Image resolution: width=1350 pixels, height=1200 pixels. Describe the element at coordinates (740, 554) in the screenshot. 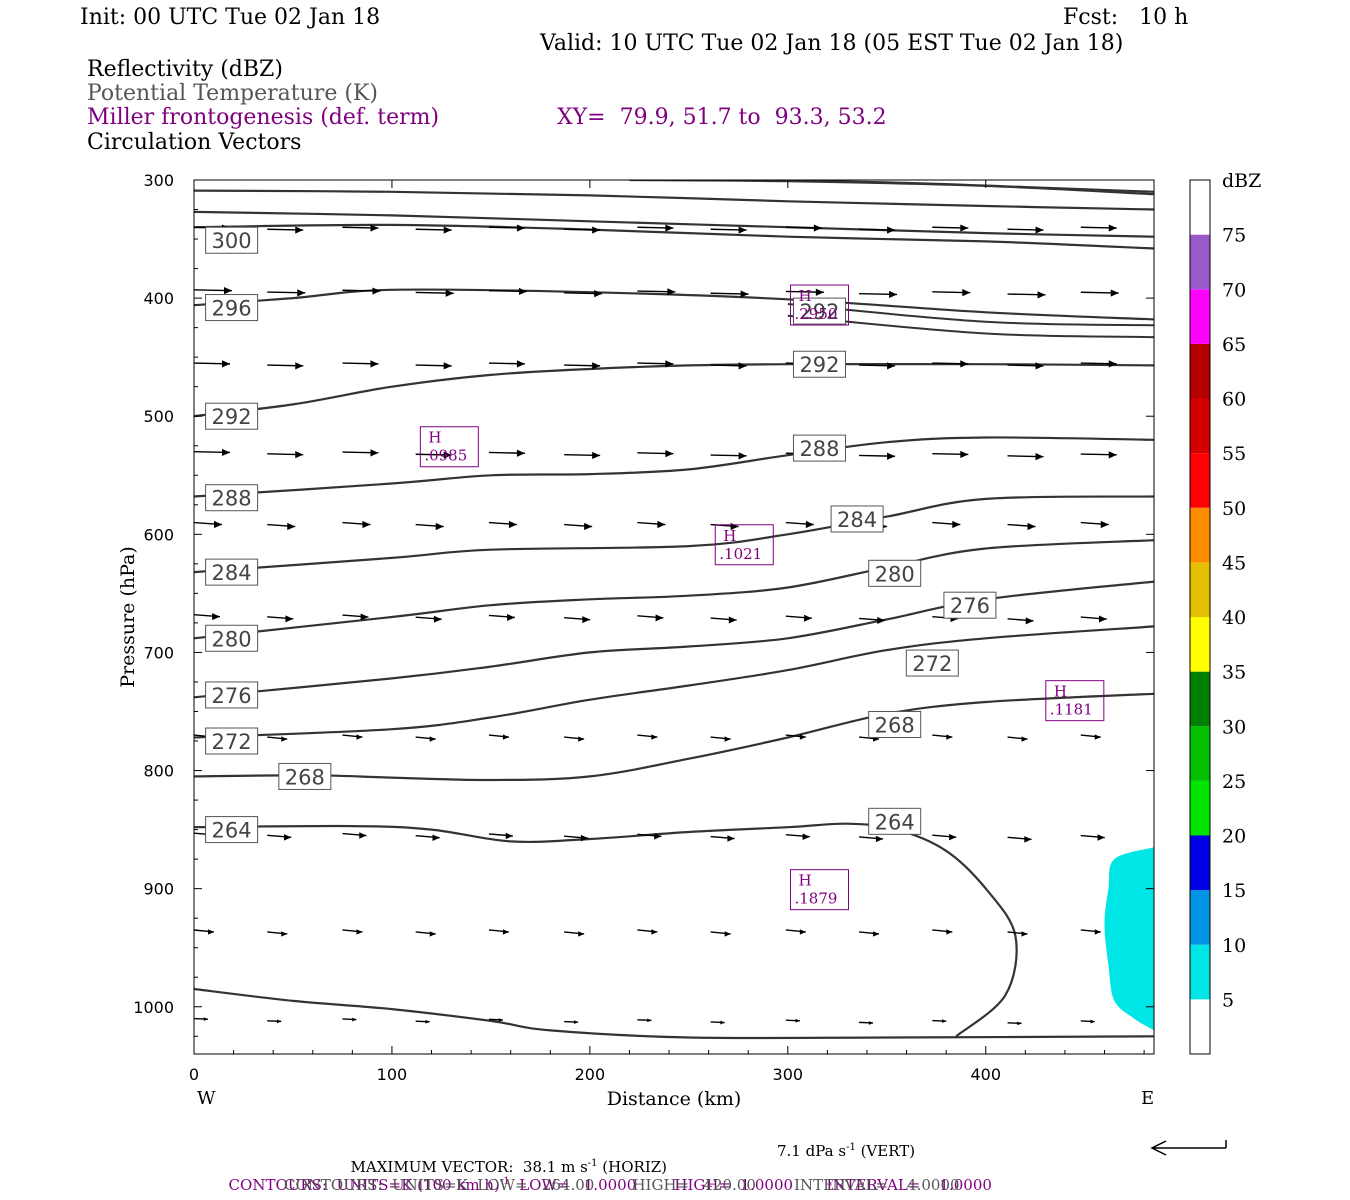

I see `svg-text: .1021` at that location.